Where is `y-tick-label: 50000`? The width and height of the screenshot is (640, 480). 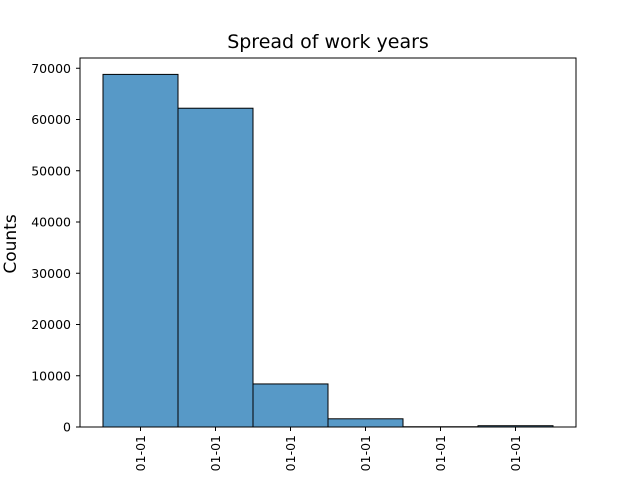 y-tick-label: 50000 is located at coordinates (51, 170).